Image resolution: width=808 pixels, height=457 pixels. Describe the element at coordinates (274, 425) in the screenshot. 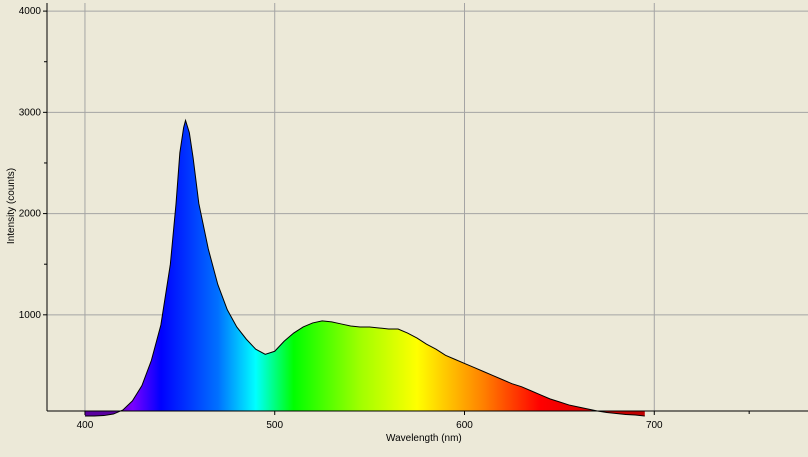

I see `x-tick-label: 500` at that location.